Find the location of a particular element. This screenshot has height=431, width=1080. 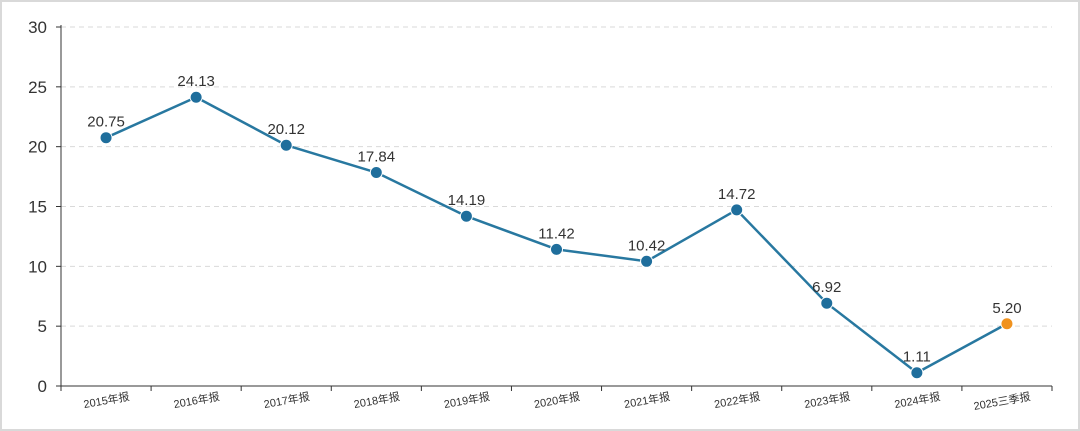

y-tick-label: 5 is located at coordinates (42, 326).